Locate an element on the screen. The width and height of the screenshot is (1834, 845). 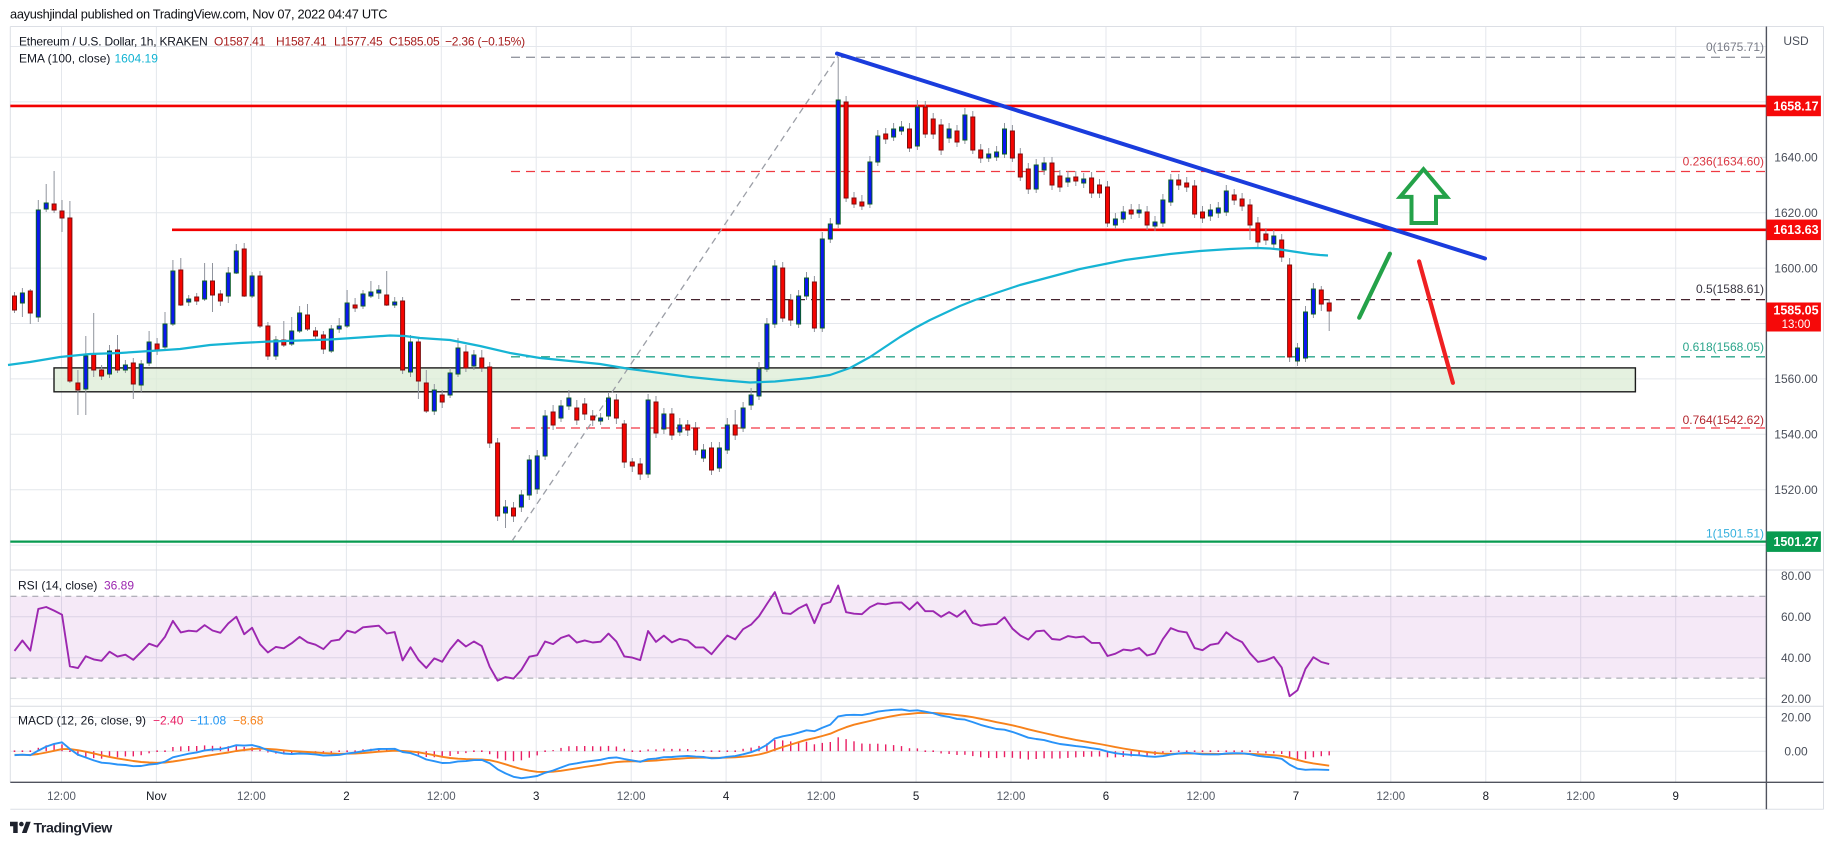
svg-text: 1604.19 is located at coordinates (137, 59).